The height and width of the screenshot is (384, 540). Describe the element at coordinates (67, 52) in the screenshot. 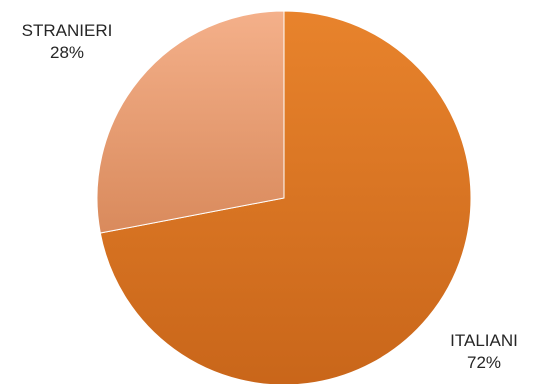

I see `slice-value-stranieri: 28%` at that location.